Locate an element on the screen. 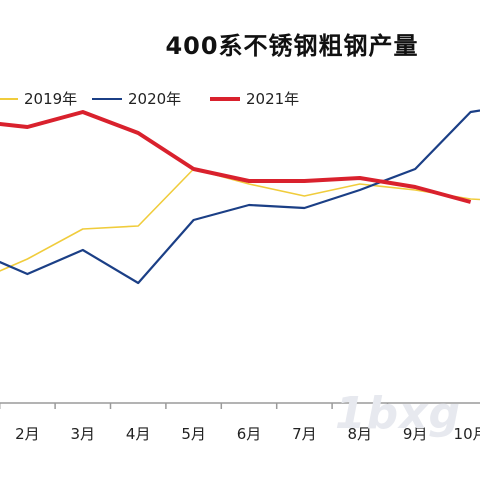 This screenshot has width=480, height=480. x-tick-label: 7月 is located at coordinates (304, 434).